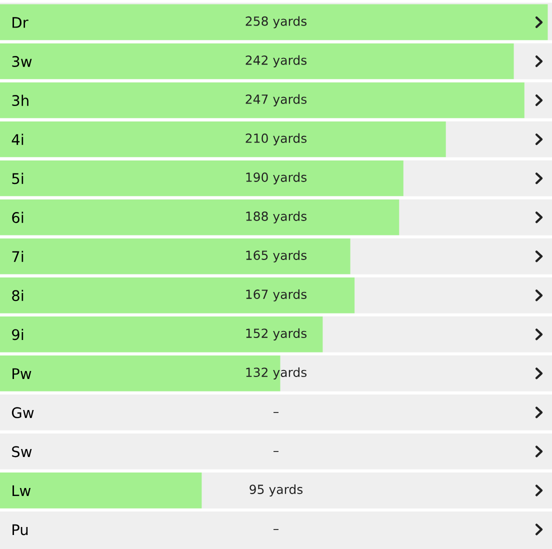 The height and width of the screenshot is (549, 552). What do you see at coordinates (276, 295) in the screenshot?
I see `data-label: 167 yards` at bounding box center [276, 295].